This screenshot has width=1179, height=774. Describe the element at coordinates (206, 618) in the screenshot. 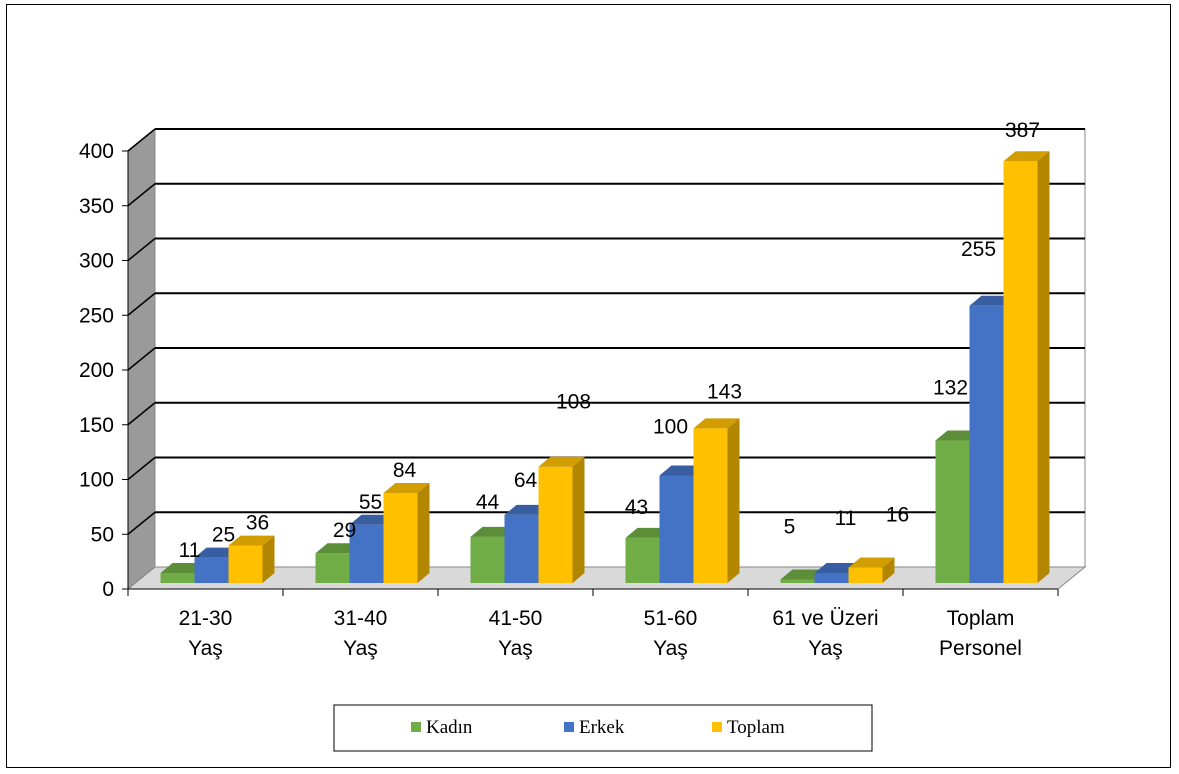

I see `x-tick-label: 21-30` at that location.